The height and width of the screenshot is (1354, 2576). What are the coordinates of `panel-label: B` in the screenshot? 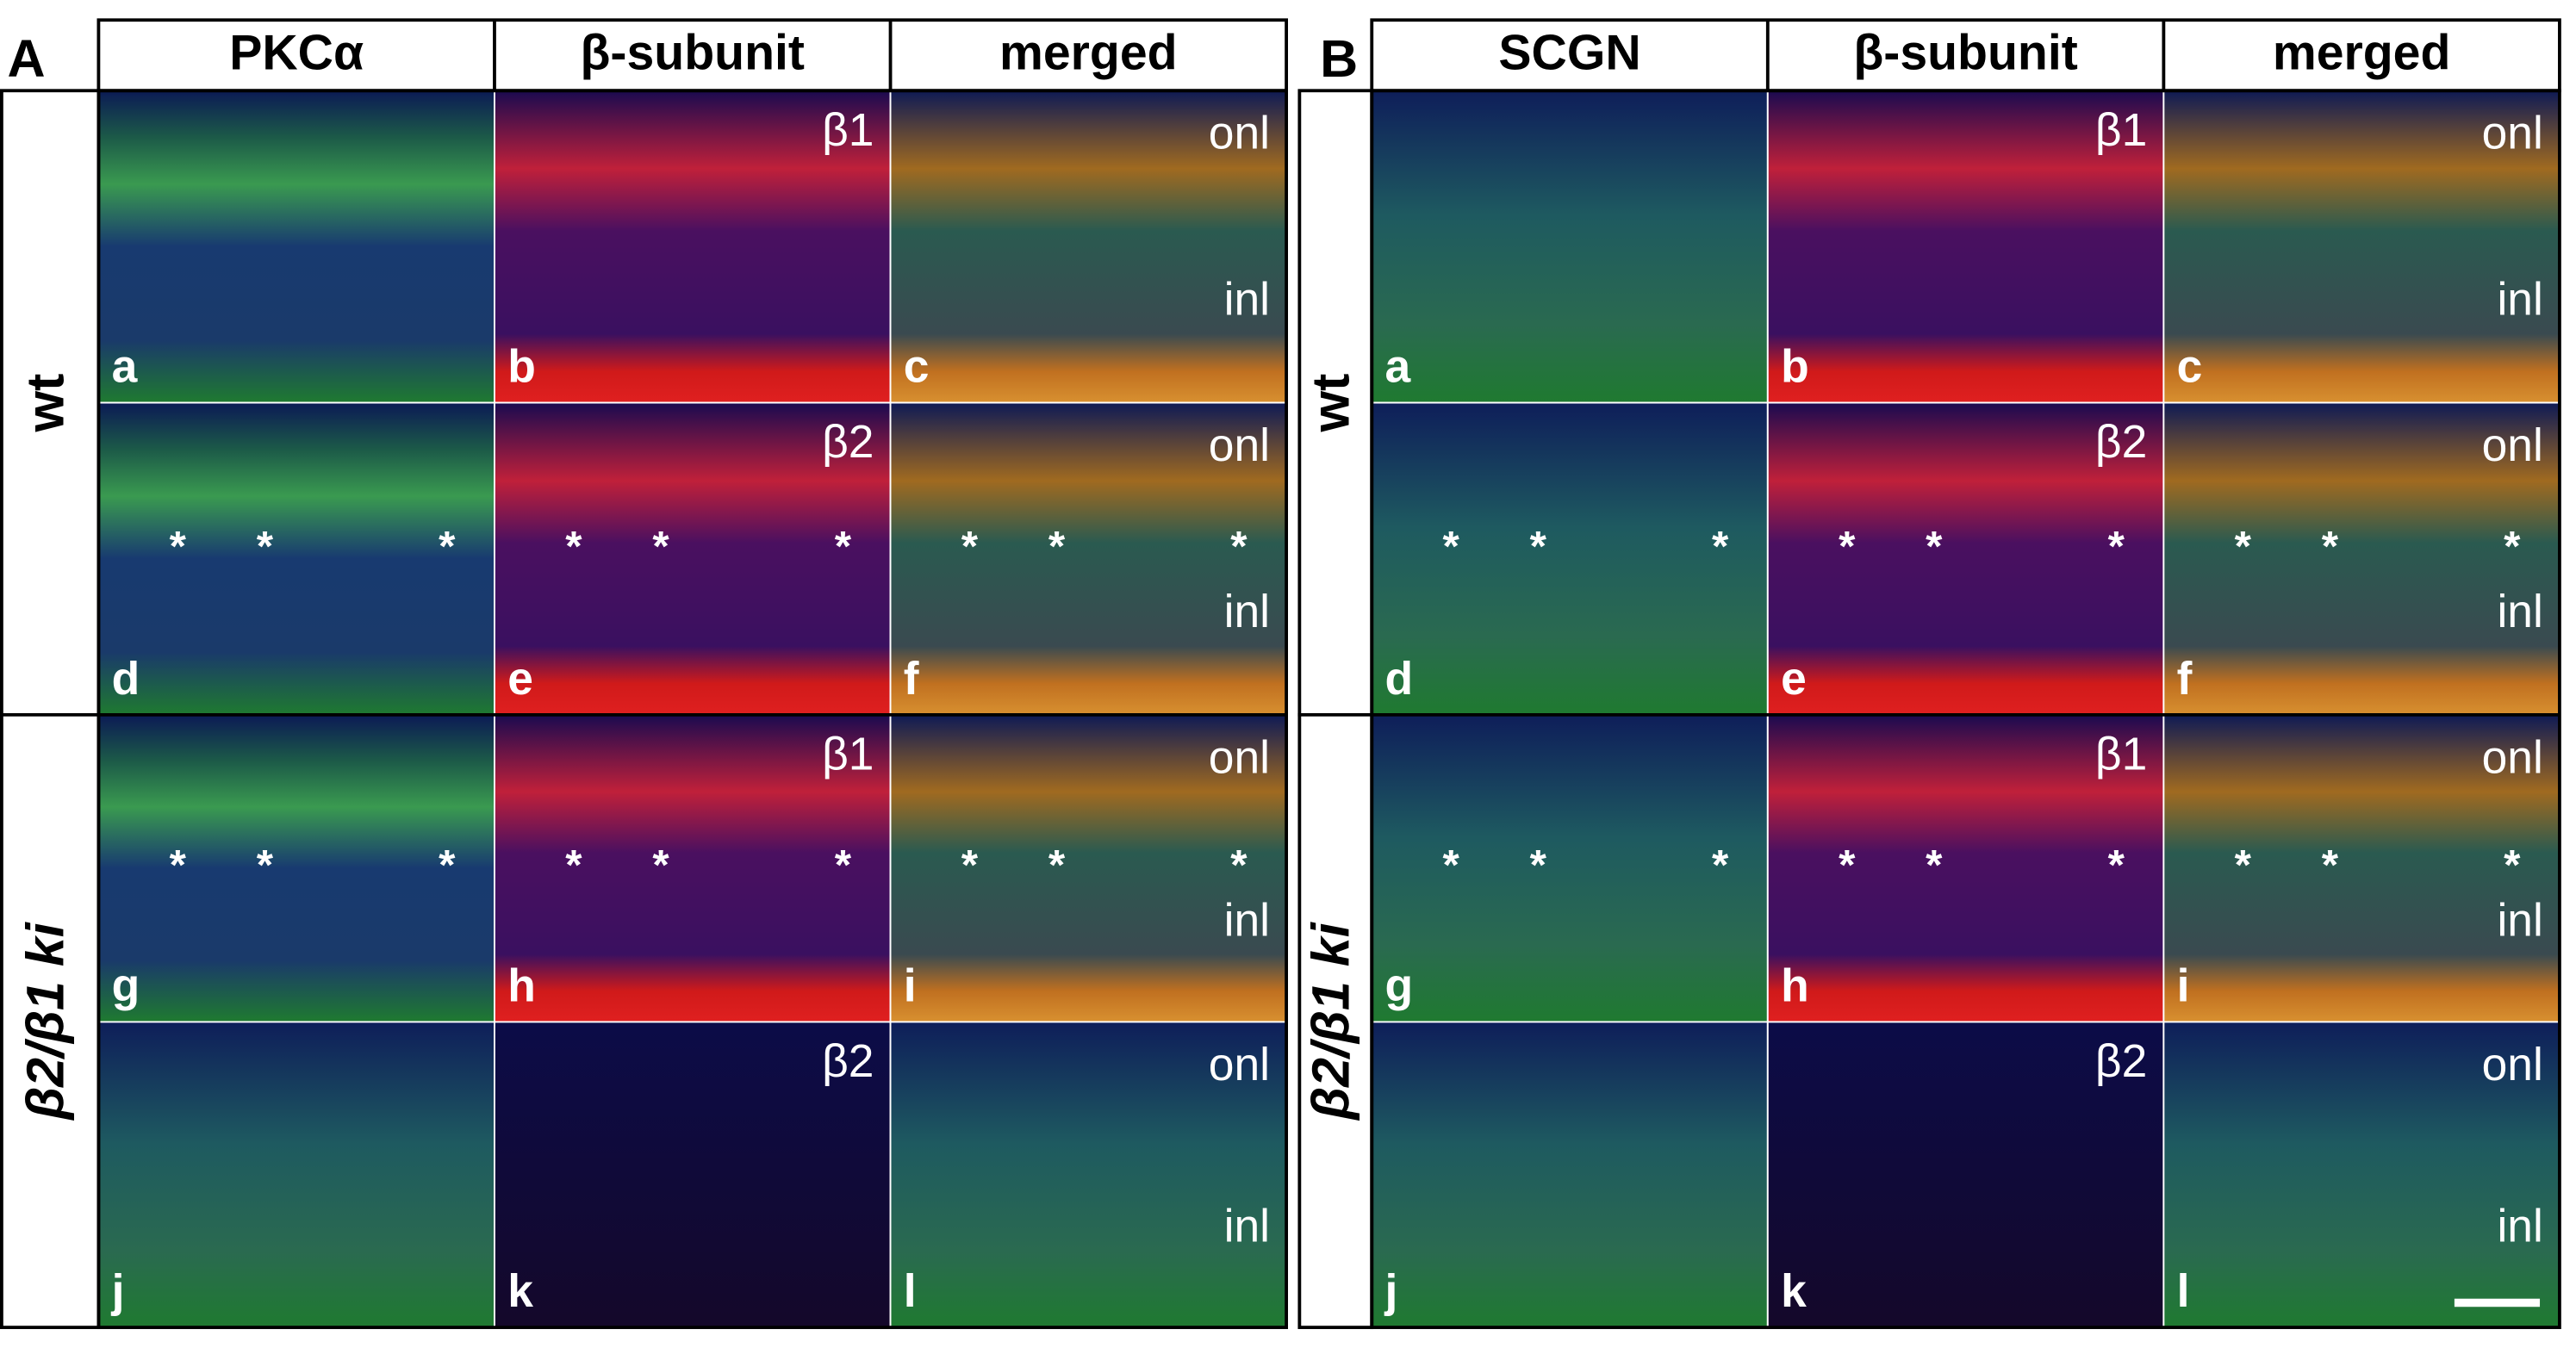 It's located at (1339, 58).